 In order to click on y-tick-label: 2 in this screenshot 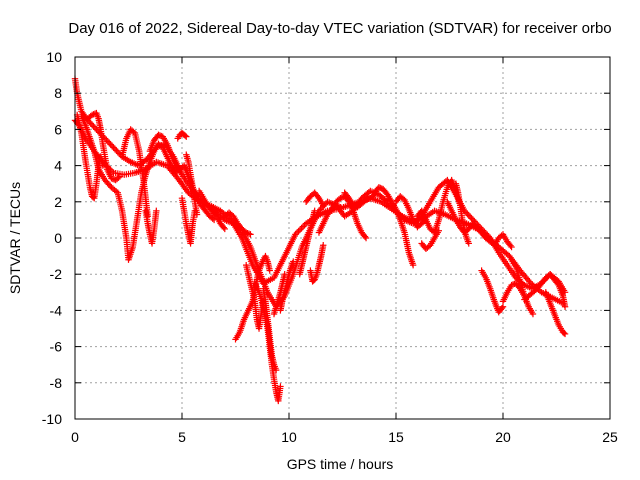, I will do `click(58, 202)`.